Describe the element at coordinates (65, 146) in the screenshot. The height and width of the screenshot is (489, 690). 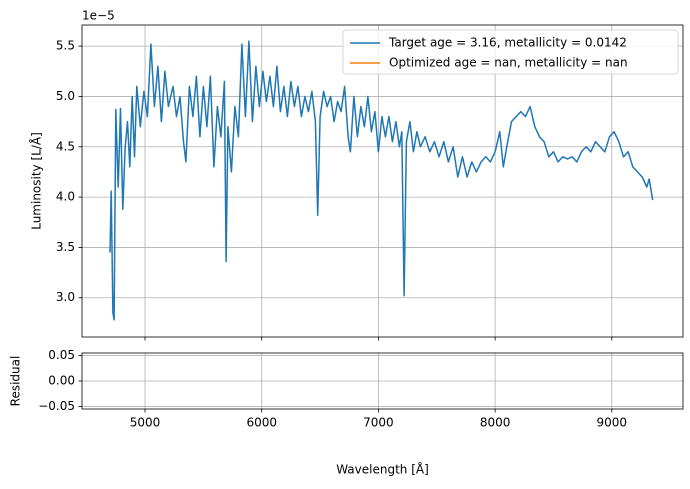
I see `y-tick-label: 4.5` at that location.